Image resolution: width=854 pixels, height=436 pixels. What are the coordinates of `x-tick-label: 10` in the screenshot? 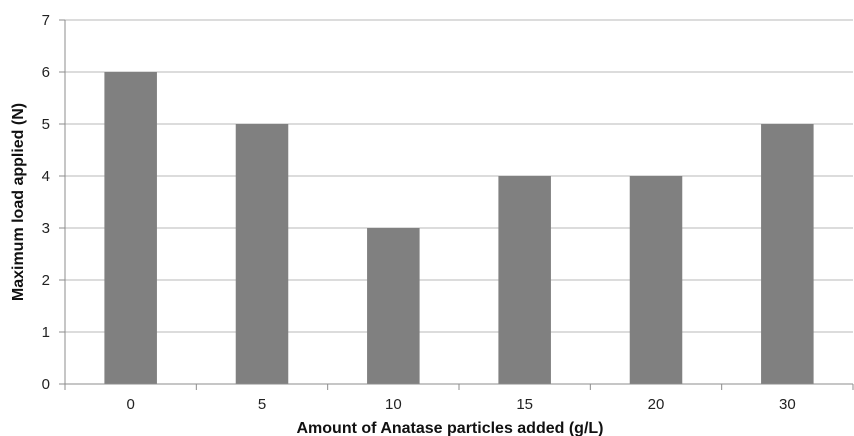 It's located at (393, 404).